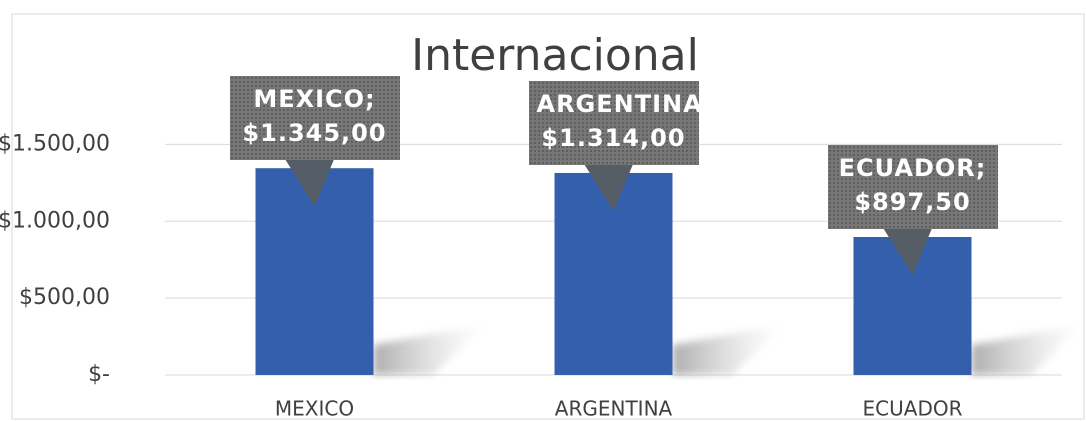 The height and width of the screenshot is (421, 1086). I want to click on x-tick-label: ARGENTINA, so click(614, 409).